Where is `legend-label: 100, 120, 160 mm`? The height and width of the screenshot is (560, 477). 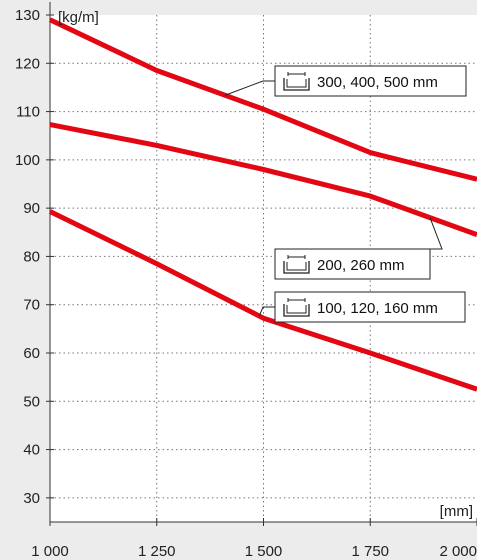
legend-label: 100, 120, 160 mm is located at coordinates (377, 308).